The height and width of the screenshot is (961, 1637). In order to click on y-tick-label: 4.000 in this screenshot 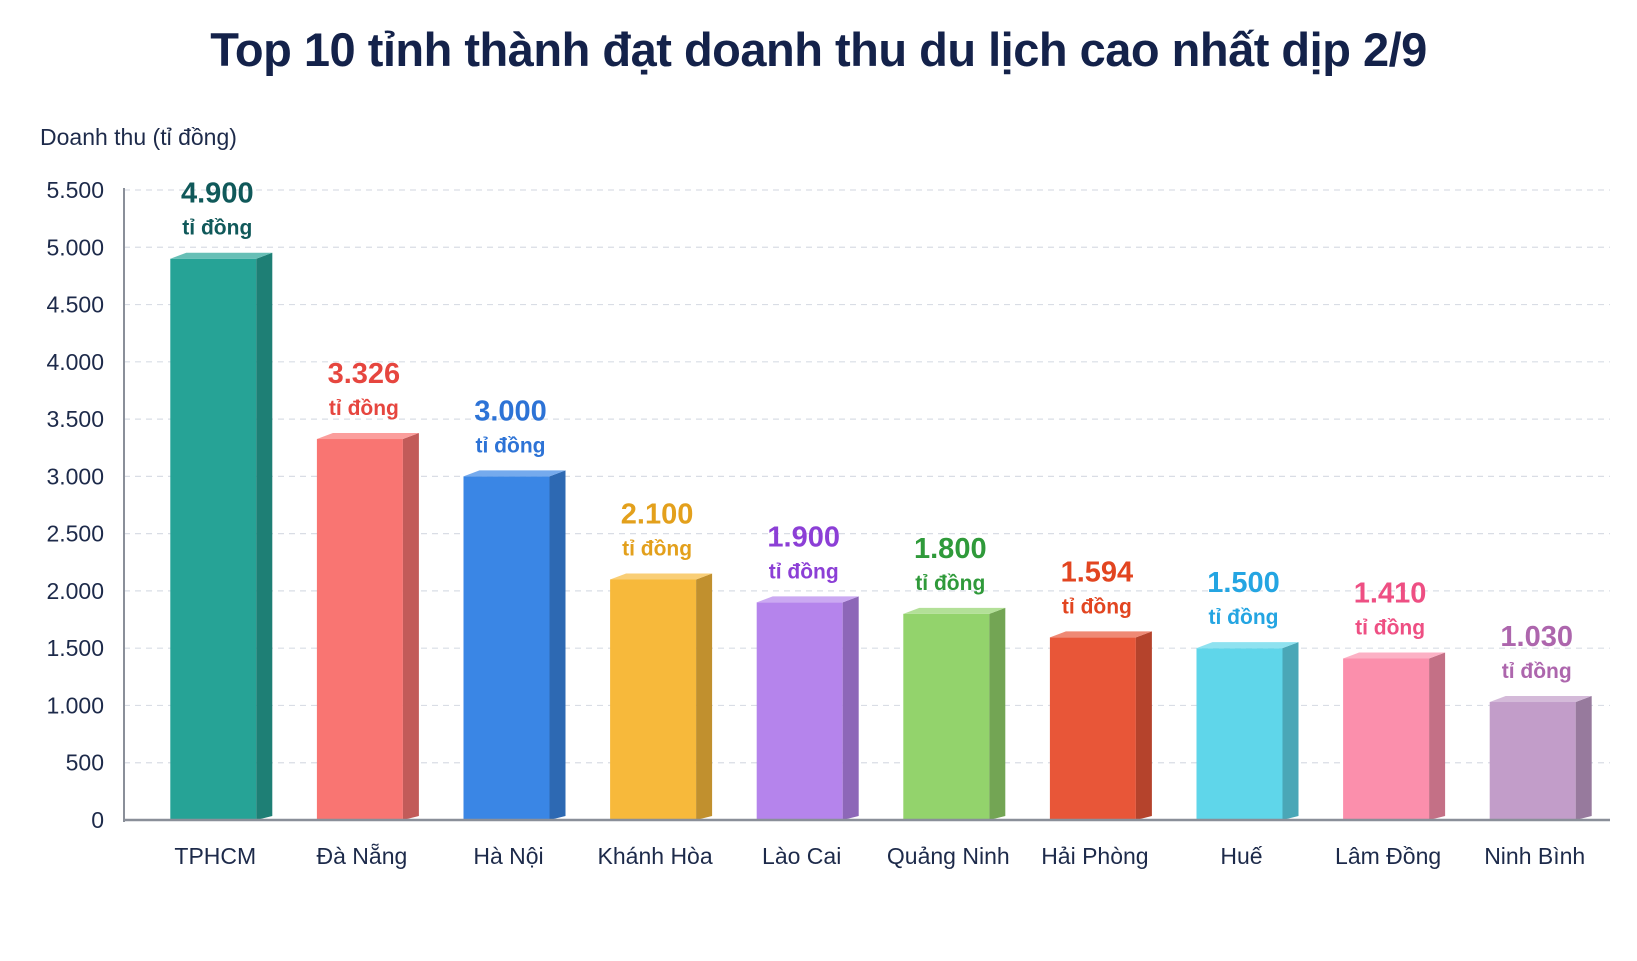, I will do `click(75, 362)`.